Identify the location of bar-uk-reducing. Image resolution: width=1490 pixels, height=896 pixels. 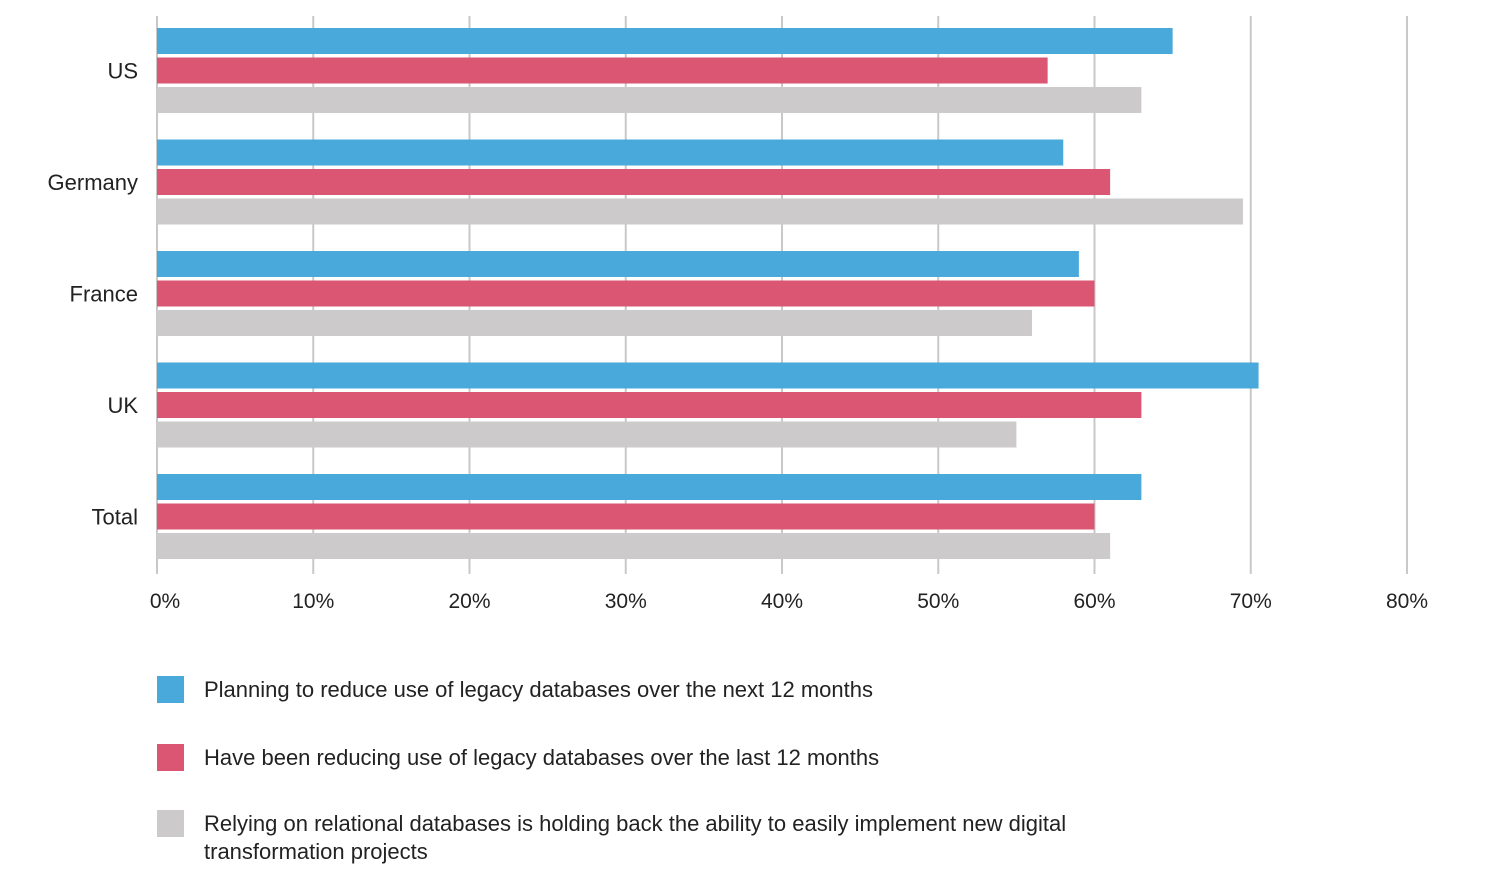
(649, 405).